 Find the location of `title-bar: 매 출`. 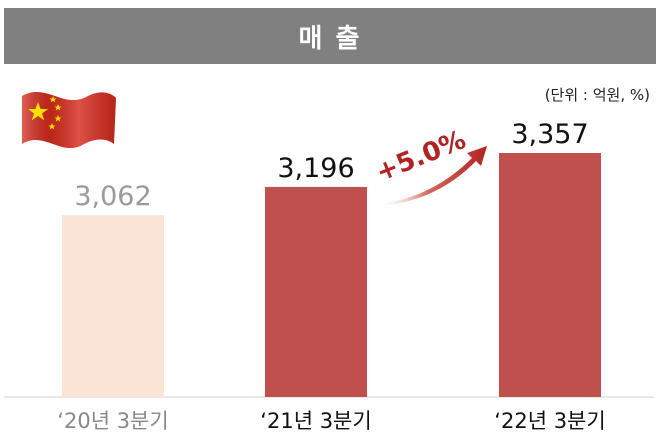

title-bar: 매 출 is located at coordinates (330, 36).